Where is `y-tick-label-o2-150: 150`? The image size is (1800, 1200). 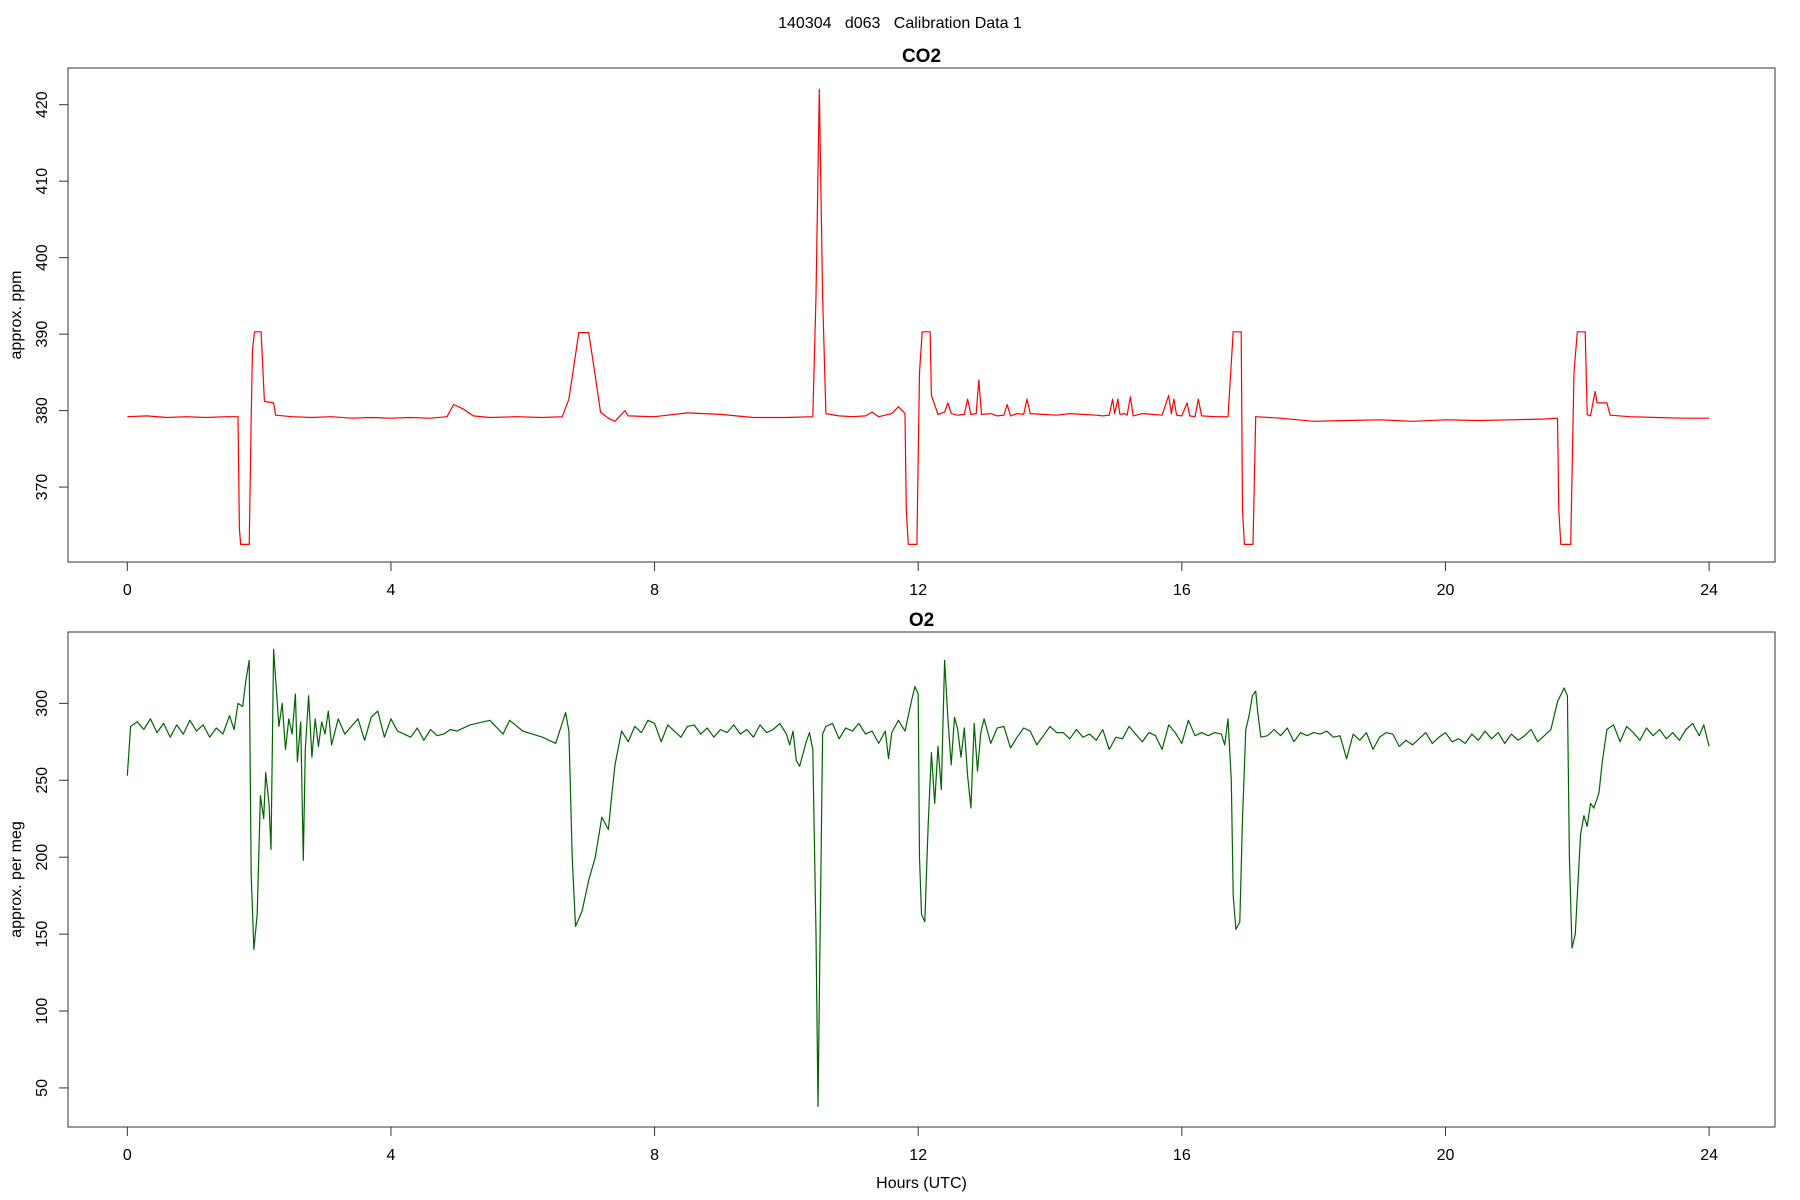 y-tick-label-o2-150: 150 is located at coordinates (42, 934).